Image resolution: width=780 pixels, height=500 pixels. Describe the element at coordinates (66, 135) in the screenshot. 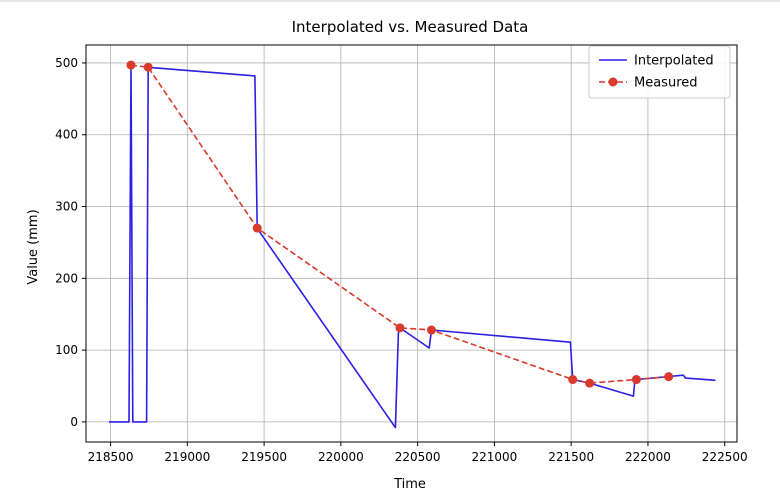

I see `y-tick-label: 400` at that location.